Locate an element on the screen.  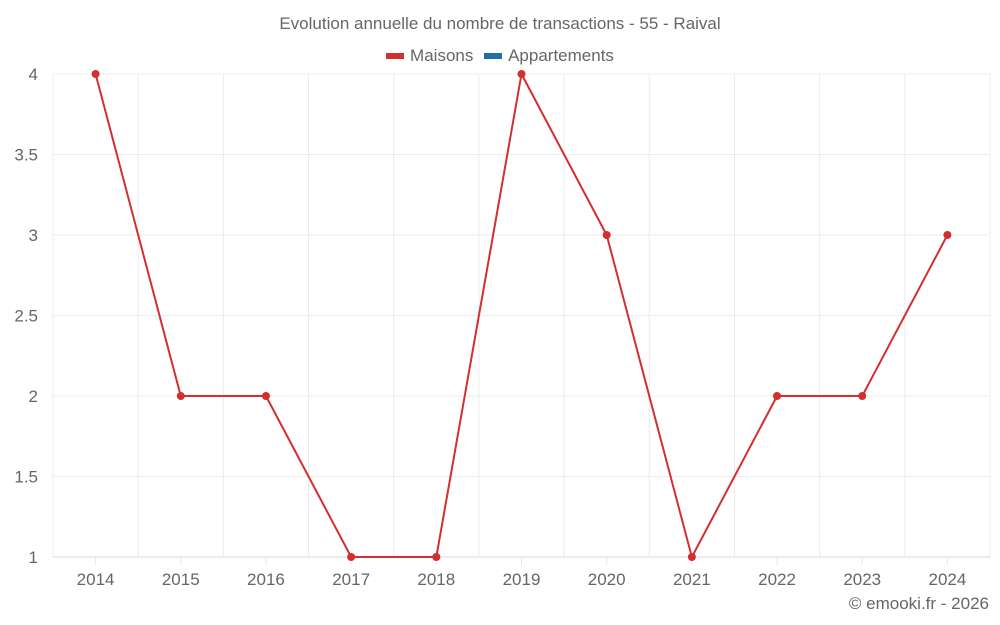
legend-label-appartements: Appartements is located at coordinates (561, 55).